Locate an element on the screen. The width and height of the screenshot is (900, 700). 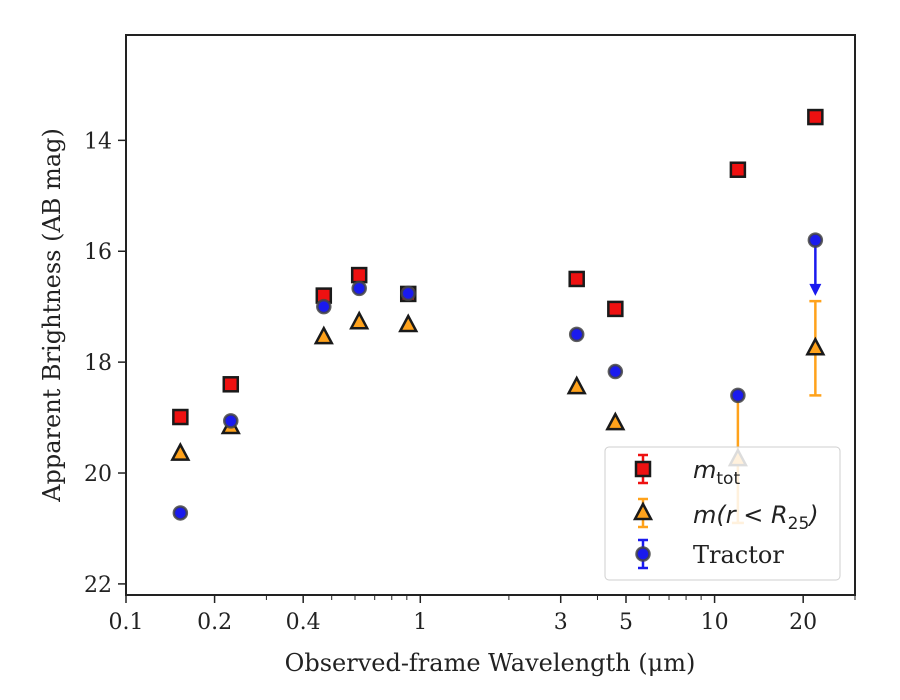
y-tick-label: 18 is located at coordinates (98, 363).